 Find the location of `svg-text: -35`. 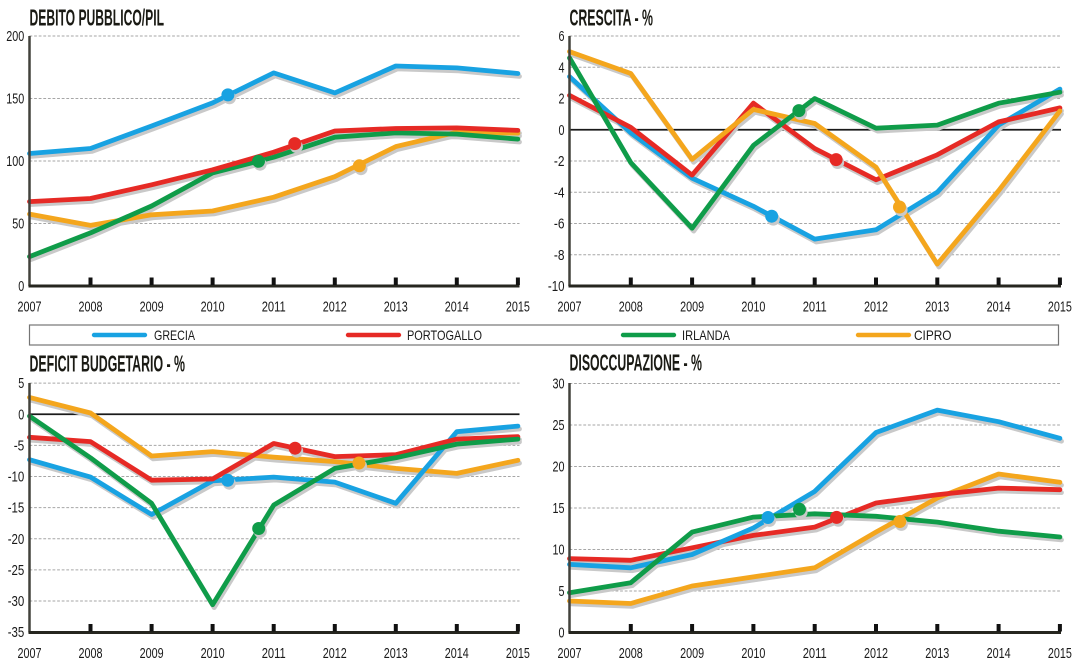

svg-text: -35 is located at coordinates (16, 633).